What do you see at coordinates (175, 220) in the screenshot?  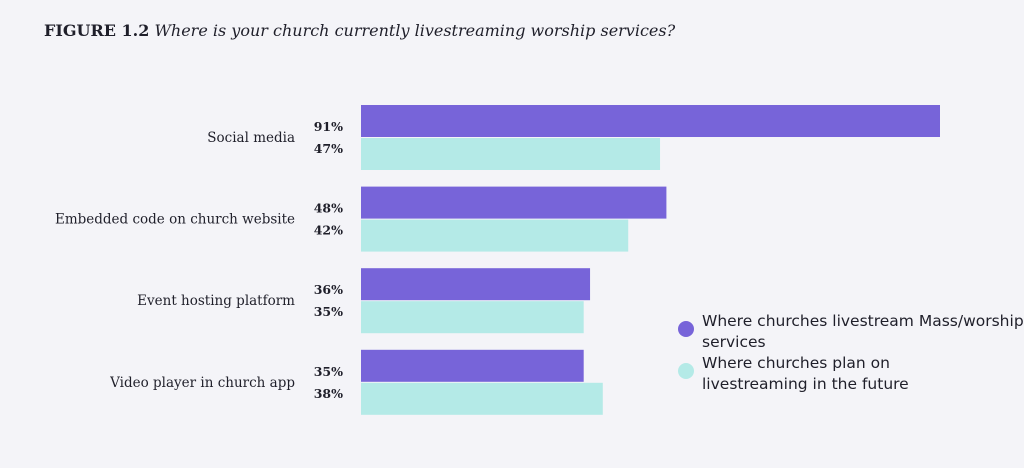 I see `category-label: Embedded code on church website` at bounding box center [175, 220].